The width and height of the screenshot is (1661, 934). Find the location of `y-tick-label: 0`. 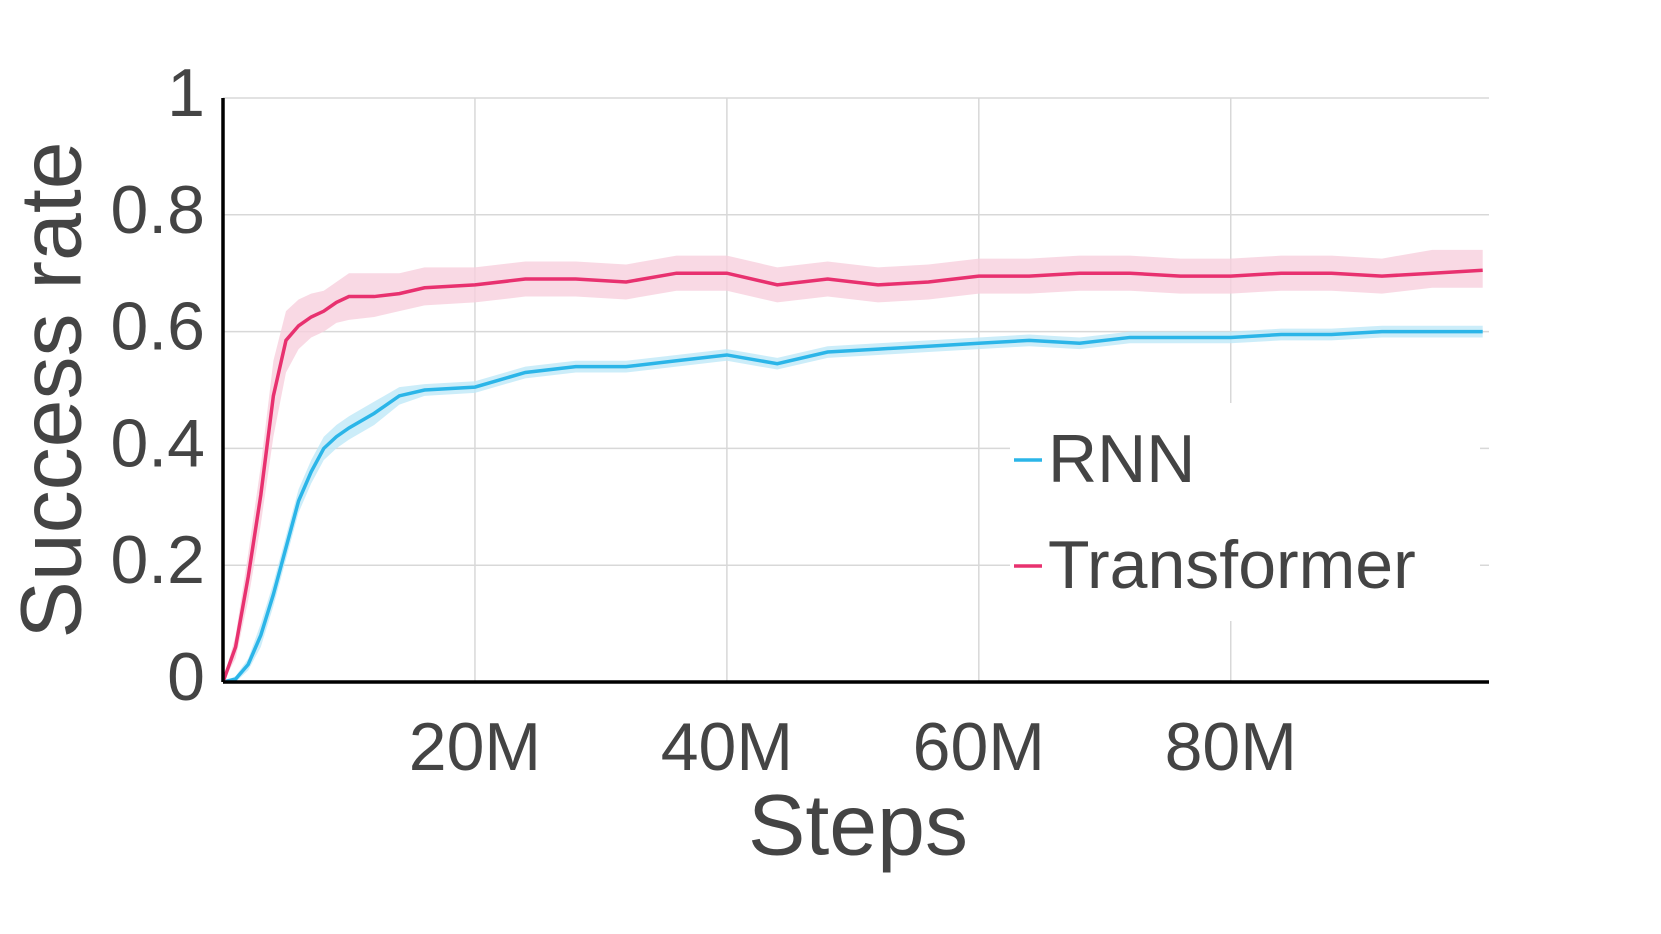

y-tick-label: 0 is located at coordinates (186, 677).